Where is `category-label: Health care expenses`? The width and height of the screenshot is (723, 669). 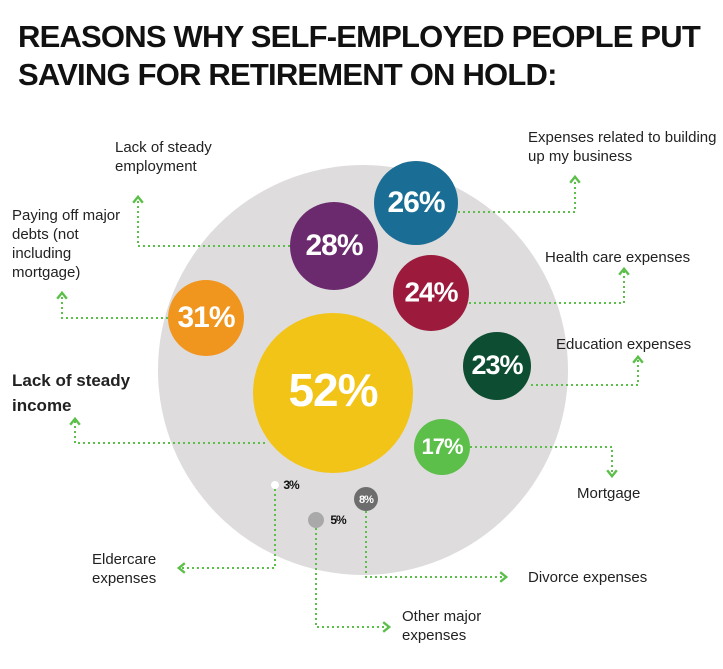 category-label: Health care expenses is located at coordinates (618, 257).